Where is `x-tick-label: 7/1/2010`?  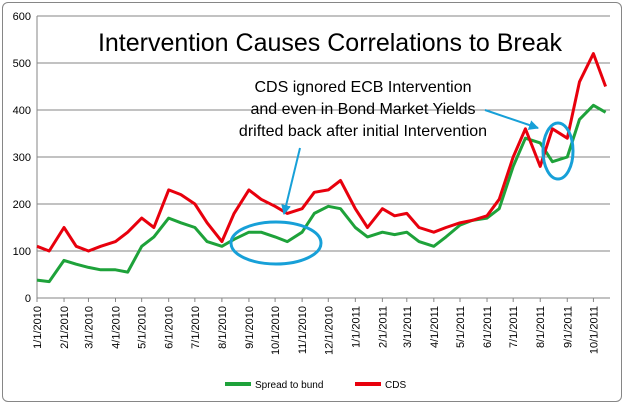
x-tick-label: 7/1/2010 is located at coordinates (196, 327).